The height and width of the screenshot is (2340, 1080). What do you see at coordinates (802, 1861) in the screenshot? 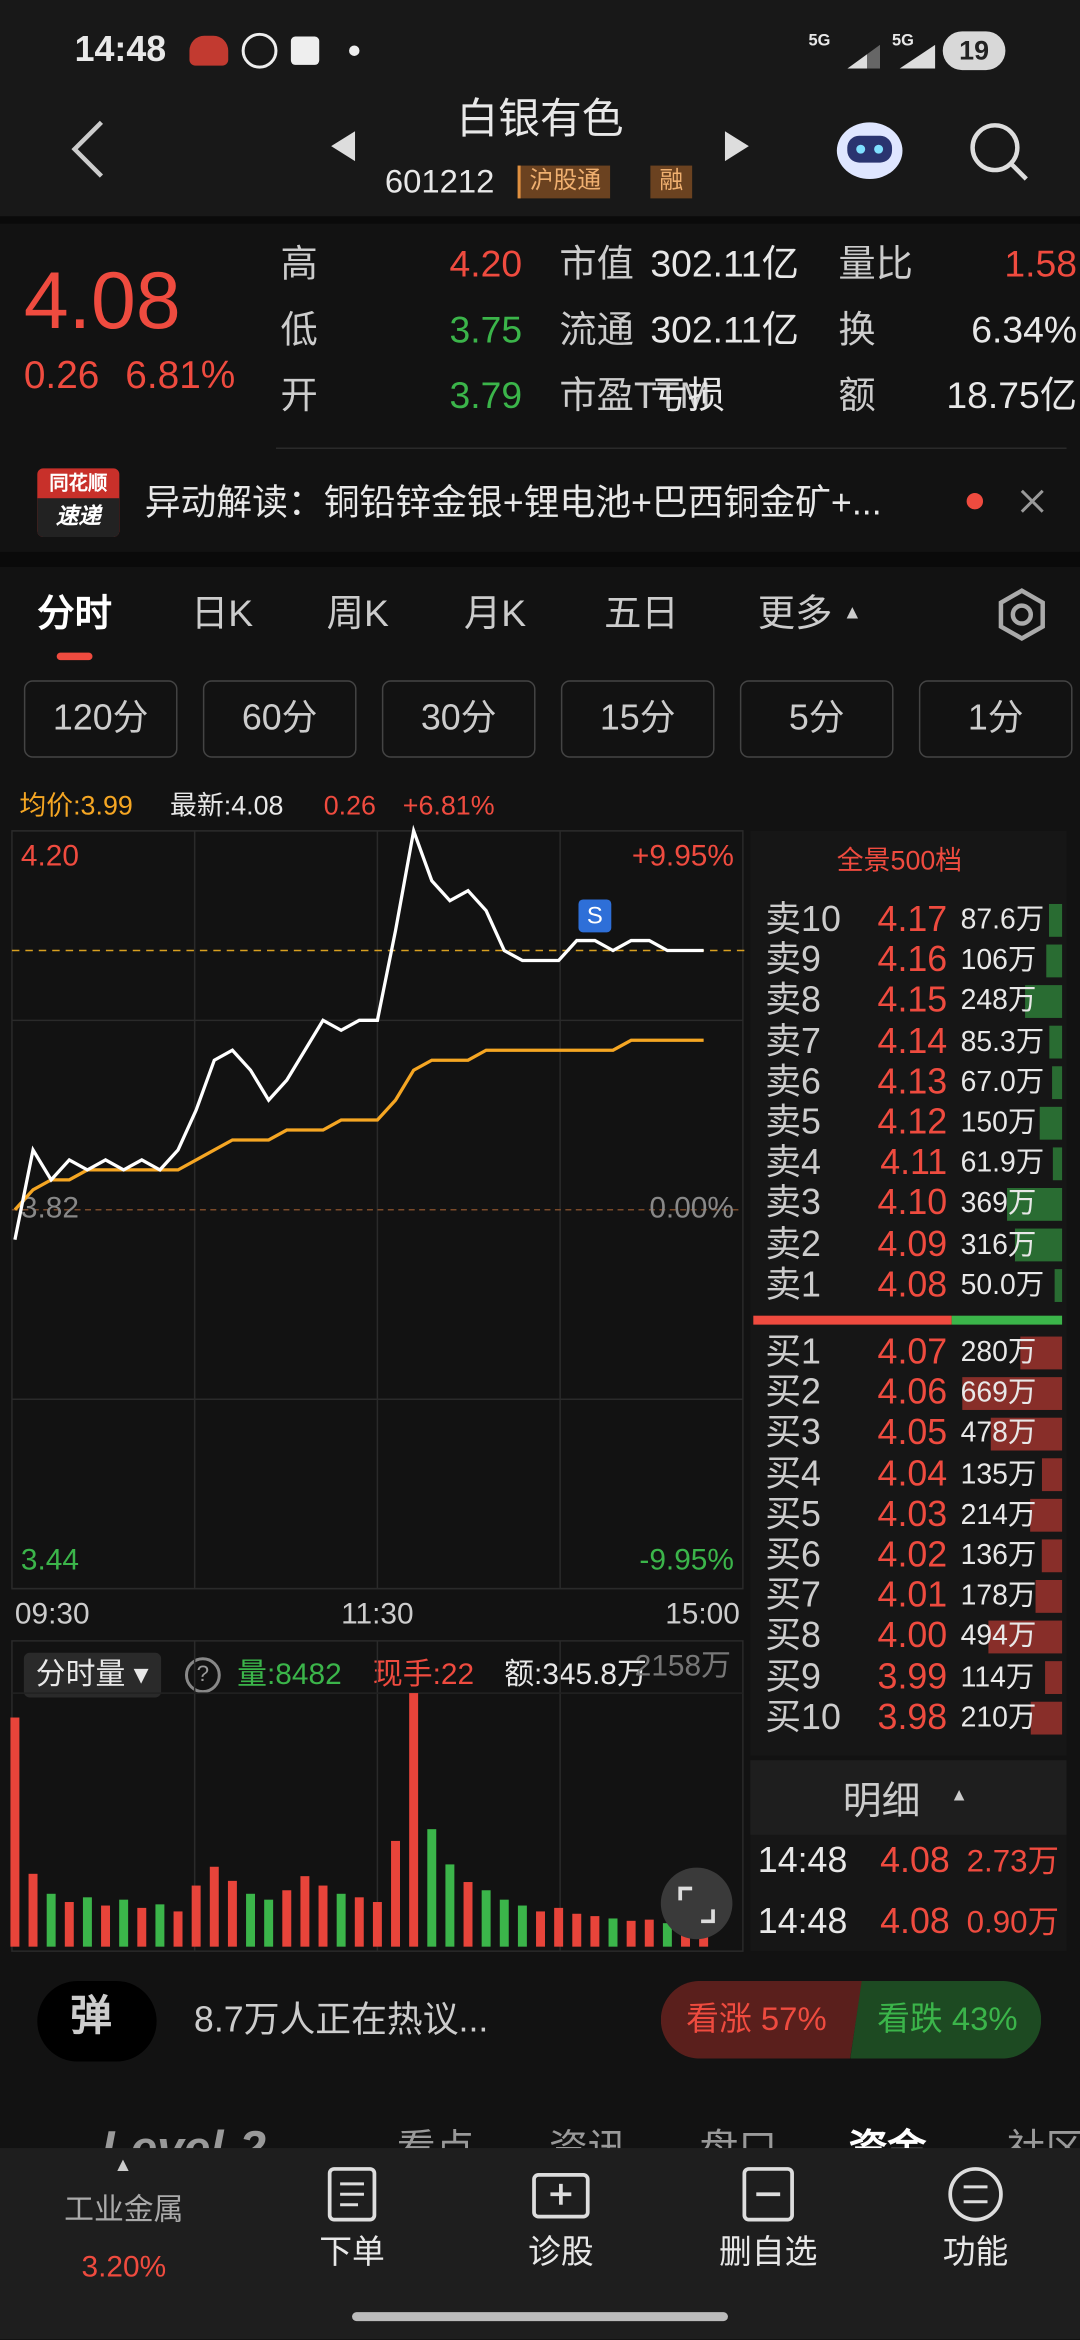
I see `detail-time: 14:48` at bounding box center [802, 1861].